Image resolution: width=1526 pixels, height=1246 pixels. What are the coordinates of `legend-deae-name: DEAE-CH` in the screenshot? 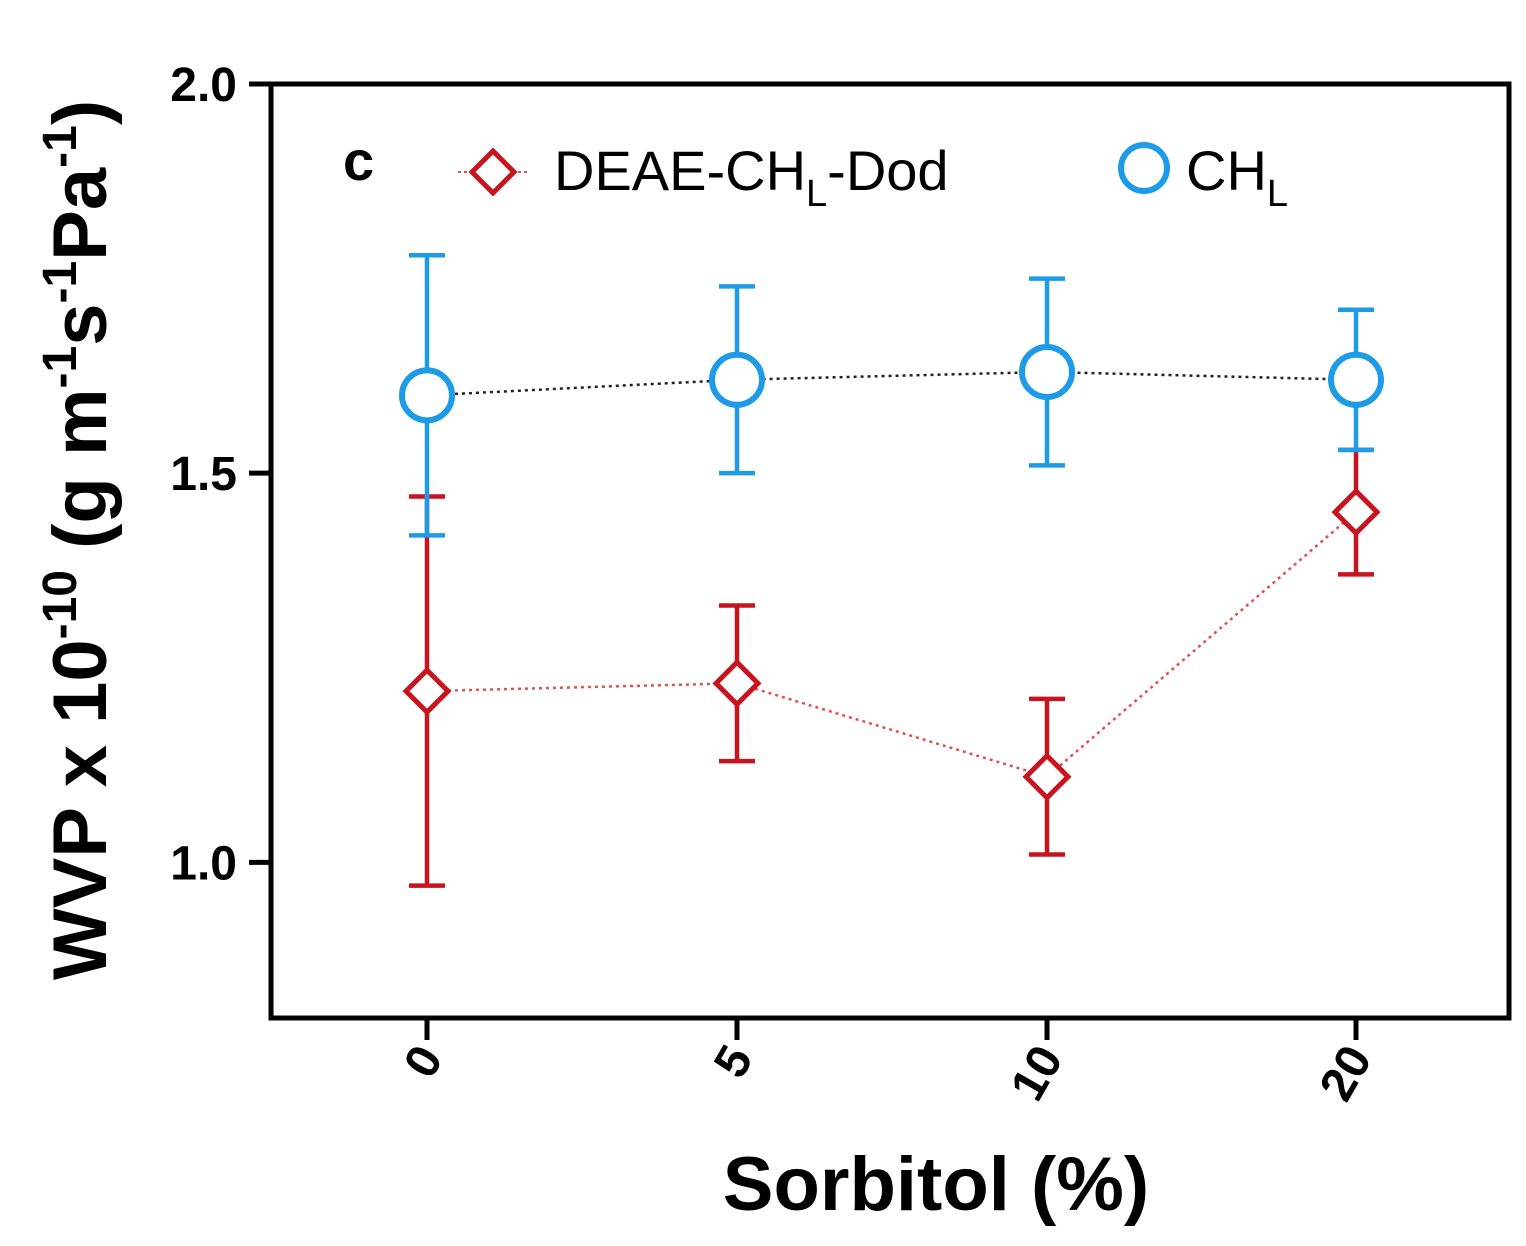 It's located at (680, 170).